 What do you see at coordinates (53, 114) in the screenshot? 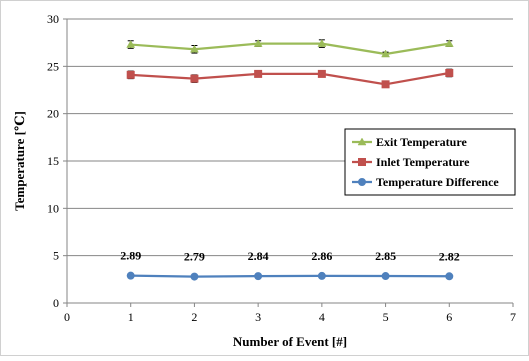
I see `y-tick-label: 20` at bounding box center [53, 114].